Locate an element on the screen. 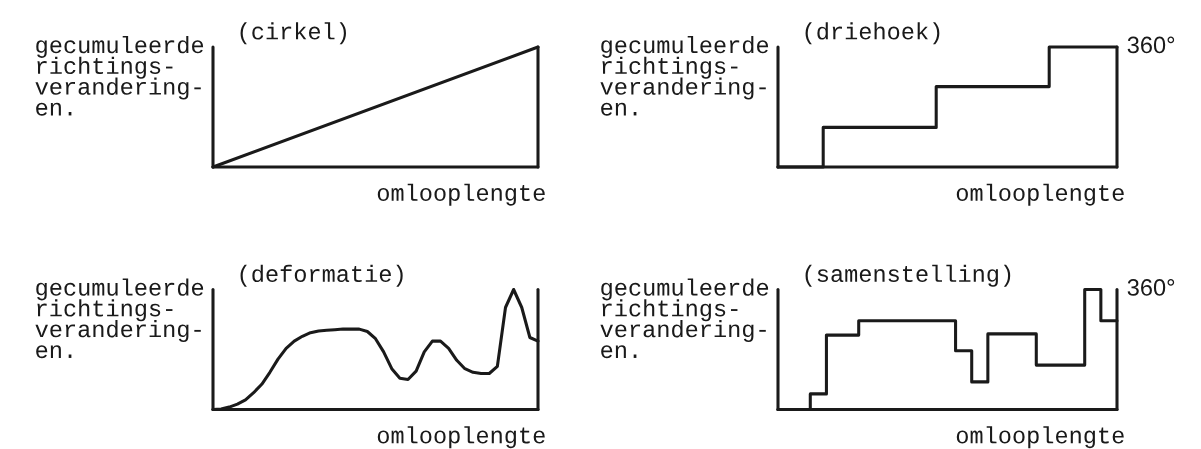 This screenshot has height=449, width=1201. chart-title: (samenstelling) is located at coordinates (908, 275).